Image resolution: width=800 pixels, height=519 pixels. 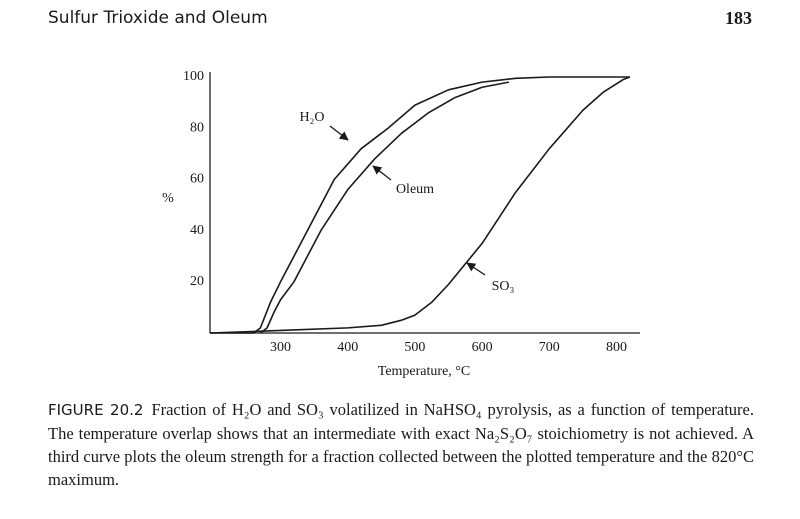 What do you see at coordinates (96, 410) in the screenshot?
I see `figure-label: FIGURE 20.2` at bounding box center [96, 410].